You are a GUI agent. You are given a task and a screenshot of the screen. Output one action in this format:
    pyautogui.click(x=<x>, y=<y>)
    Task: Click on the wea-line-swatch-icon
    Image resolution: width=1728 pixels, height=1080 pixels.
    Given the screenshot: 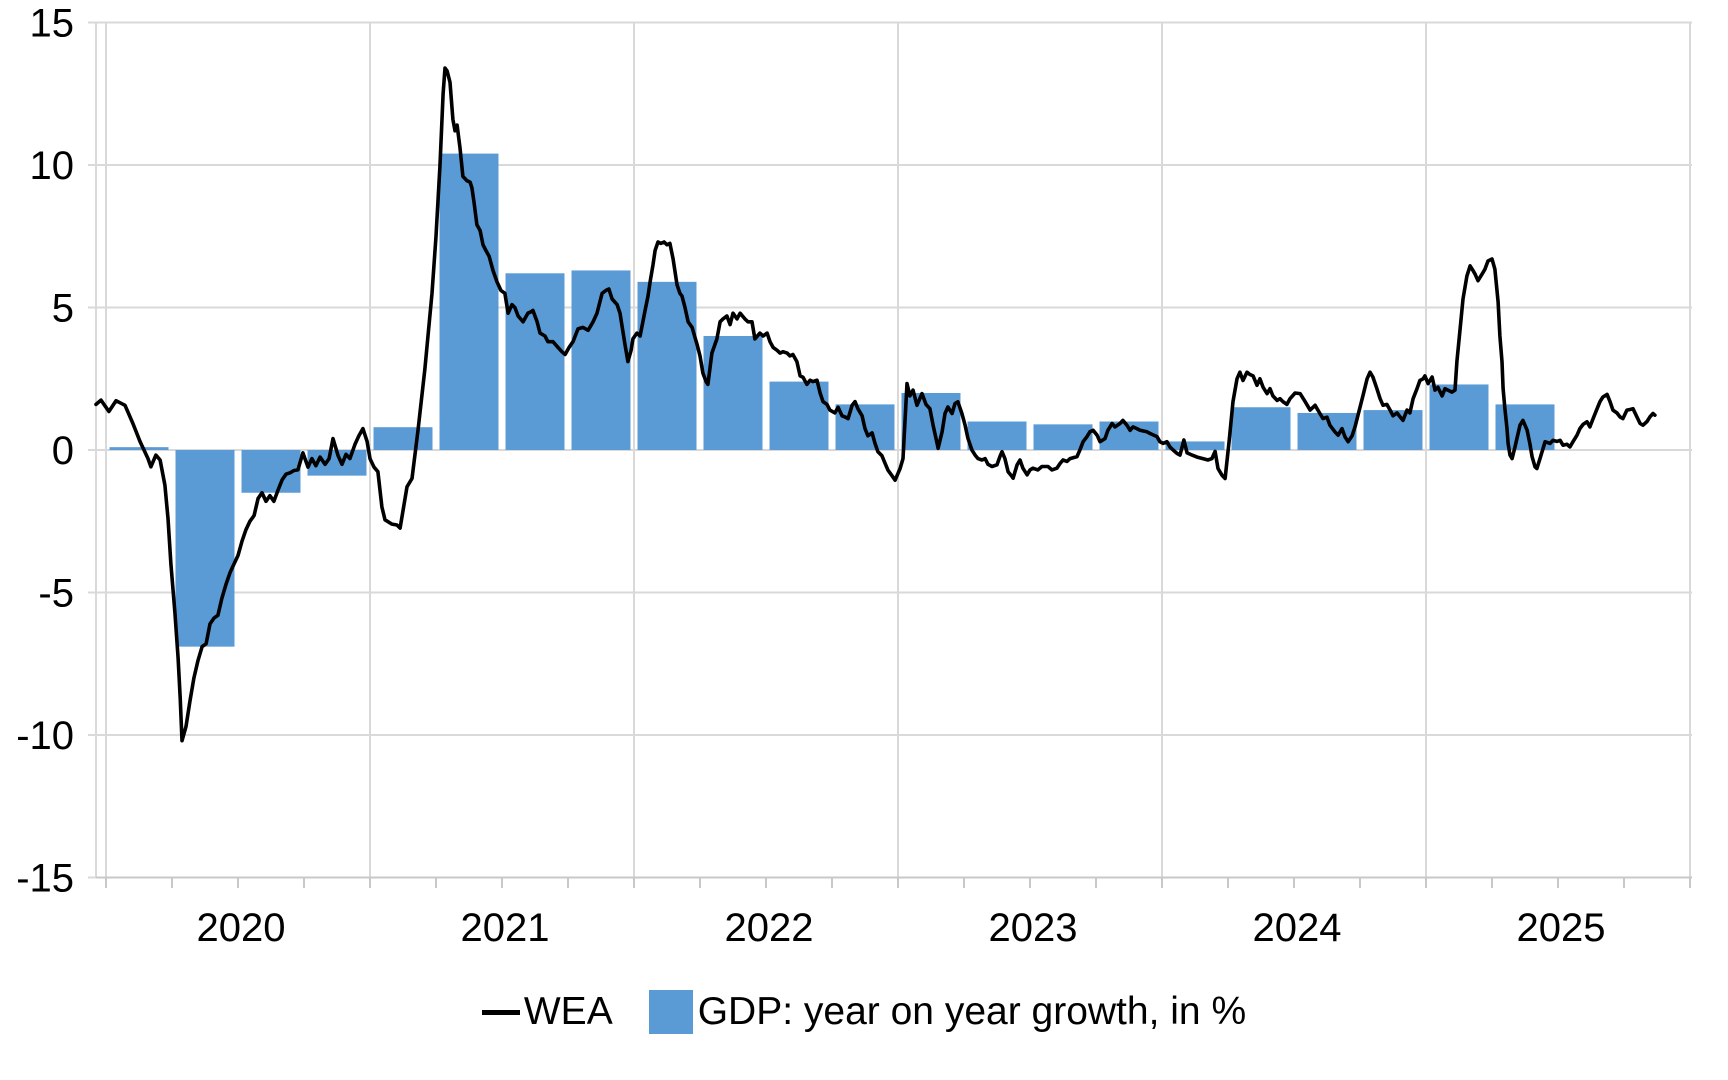 What is the action you would take?
    pyautogui.click(x=500, y=1012)
    